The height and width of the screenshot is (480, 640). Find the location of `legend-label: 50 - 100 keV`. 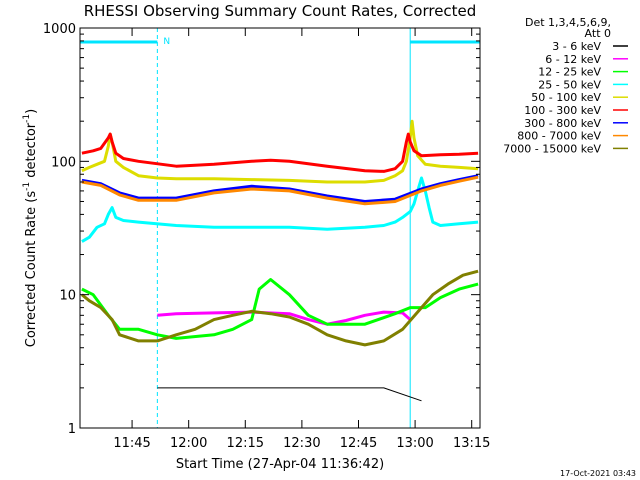

legend-label: 50 - 100 keV is located at coordinates (566, 97).